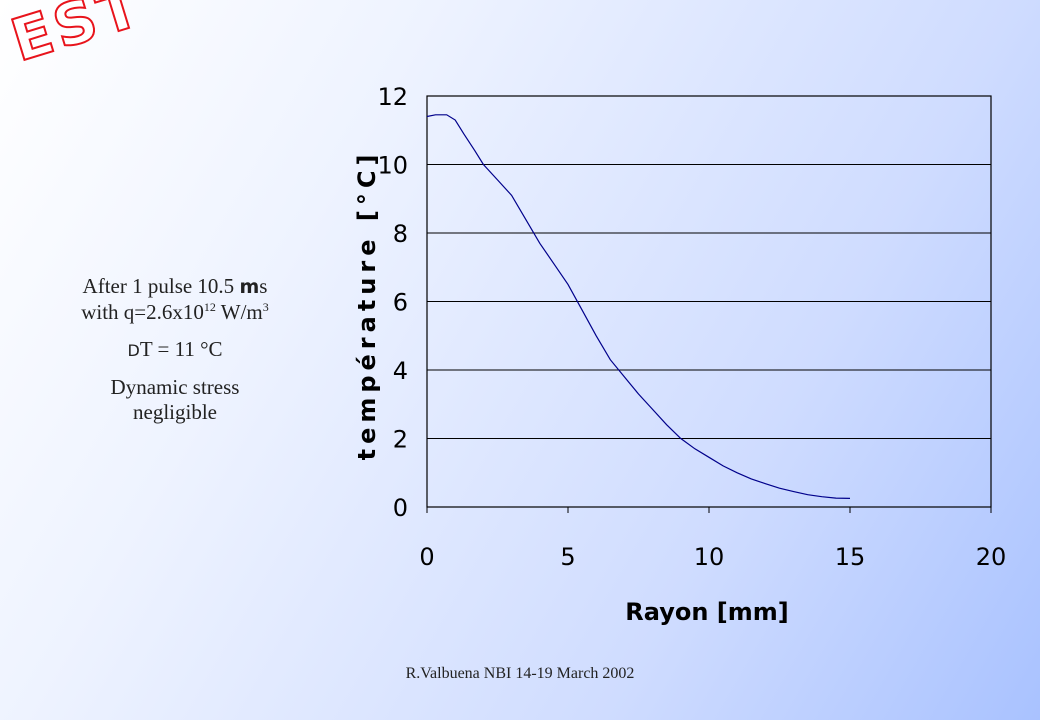 This screenshot has height=720, width=1040. I want to click on y-tick-2: 2, so click(400, 440).